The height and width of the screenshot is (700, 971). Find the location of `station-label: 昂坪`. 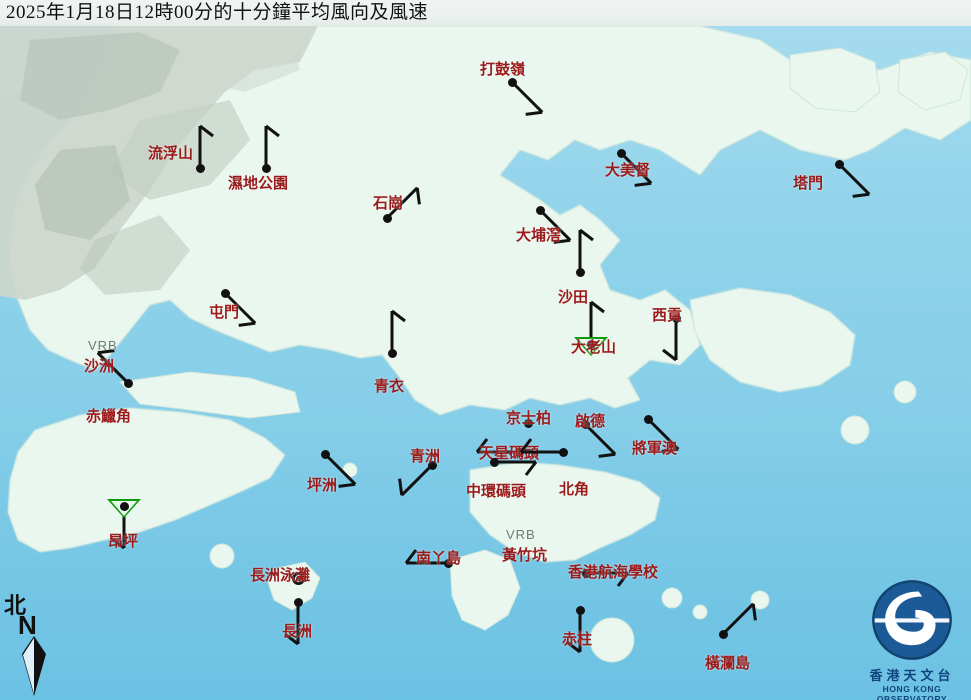

station-label: 昂坪 is located at coordinates (123, 542).